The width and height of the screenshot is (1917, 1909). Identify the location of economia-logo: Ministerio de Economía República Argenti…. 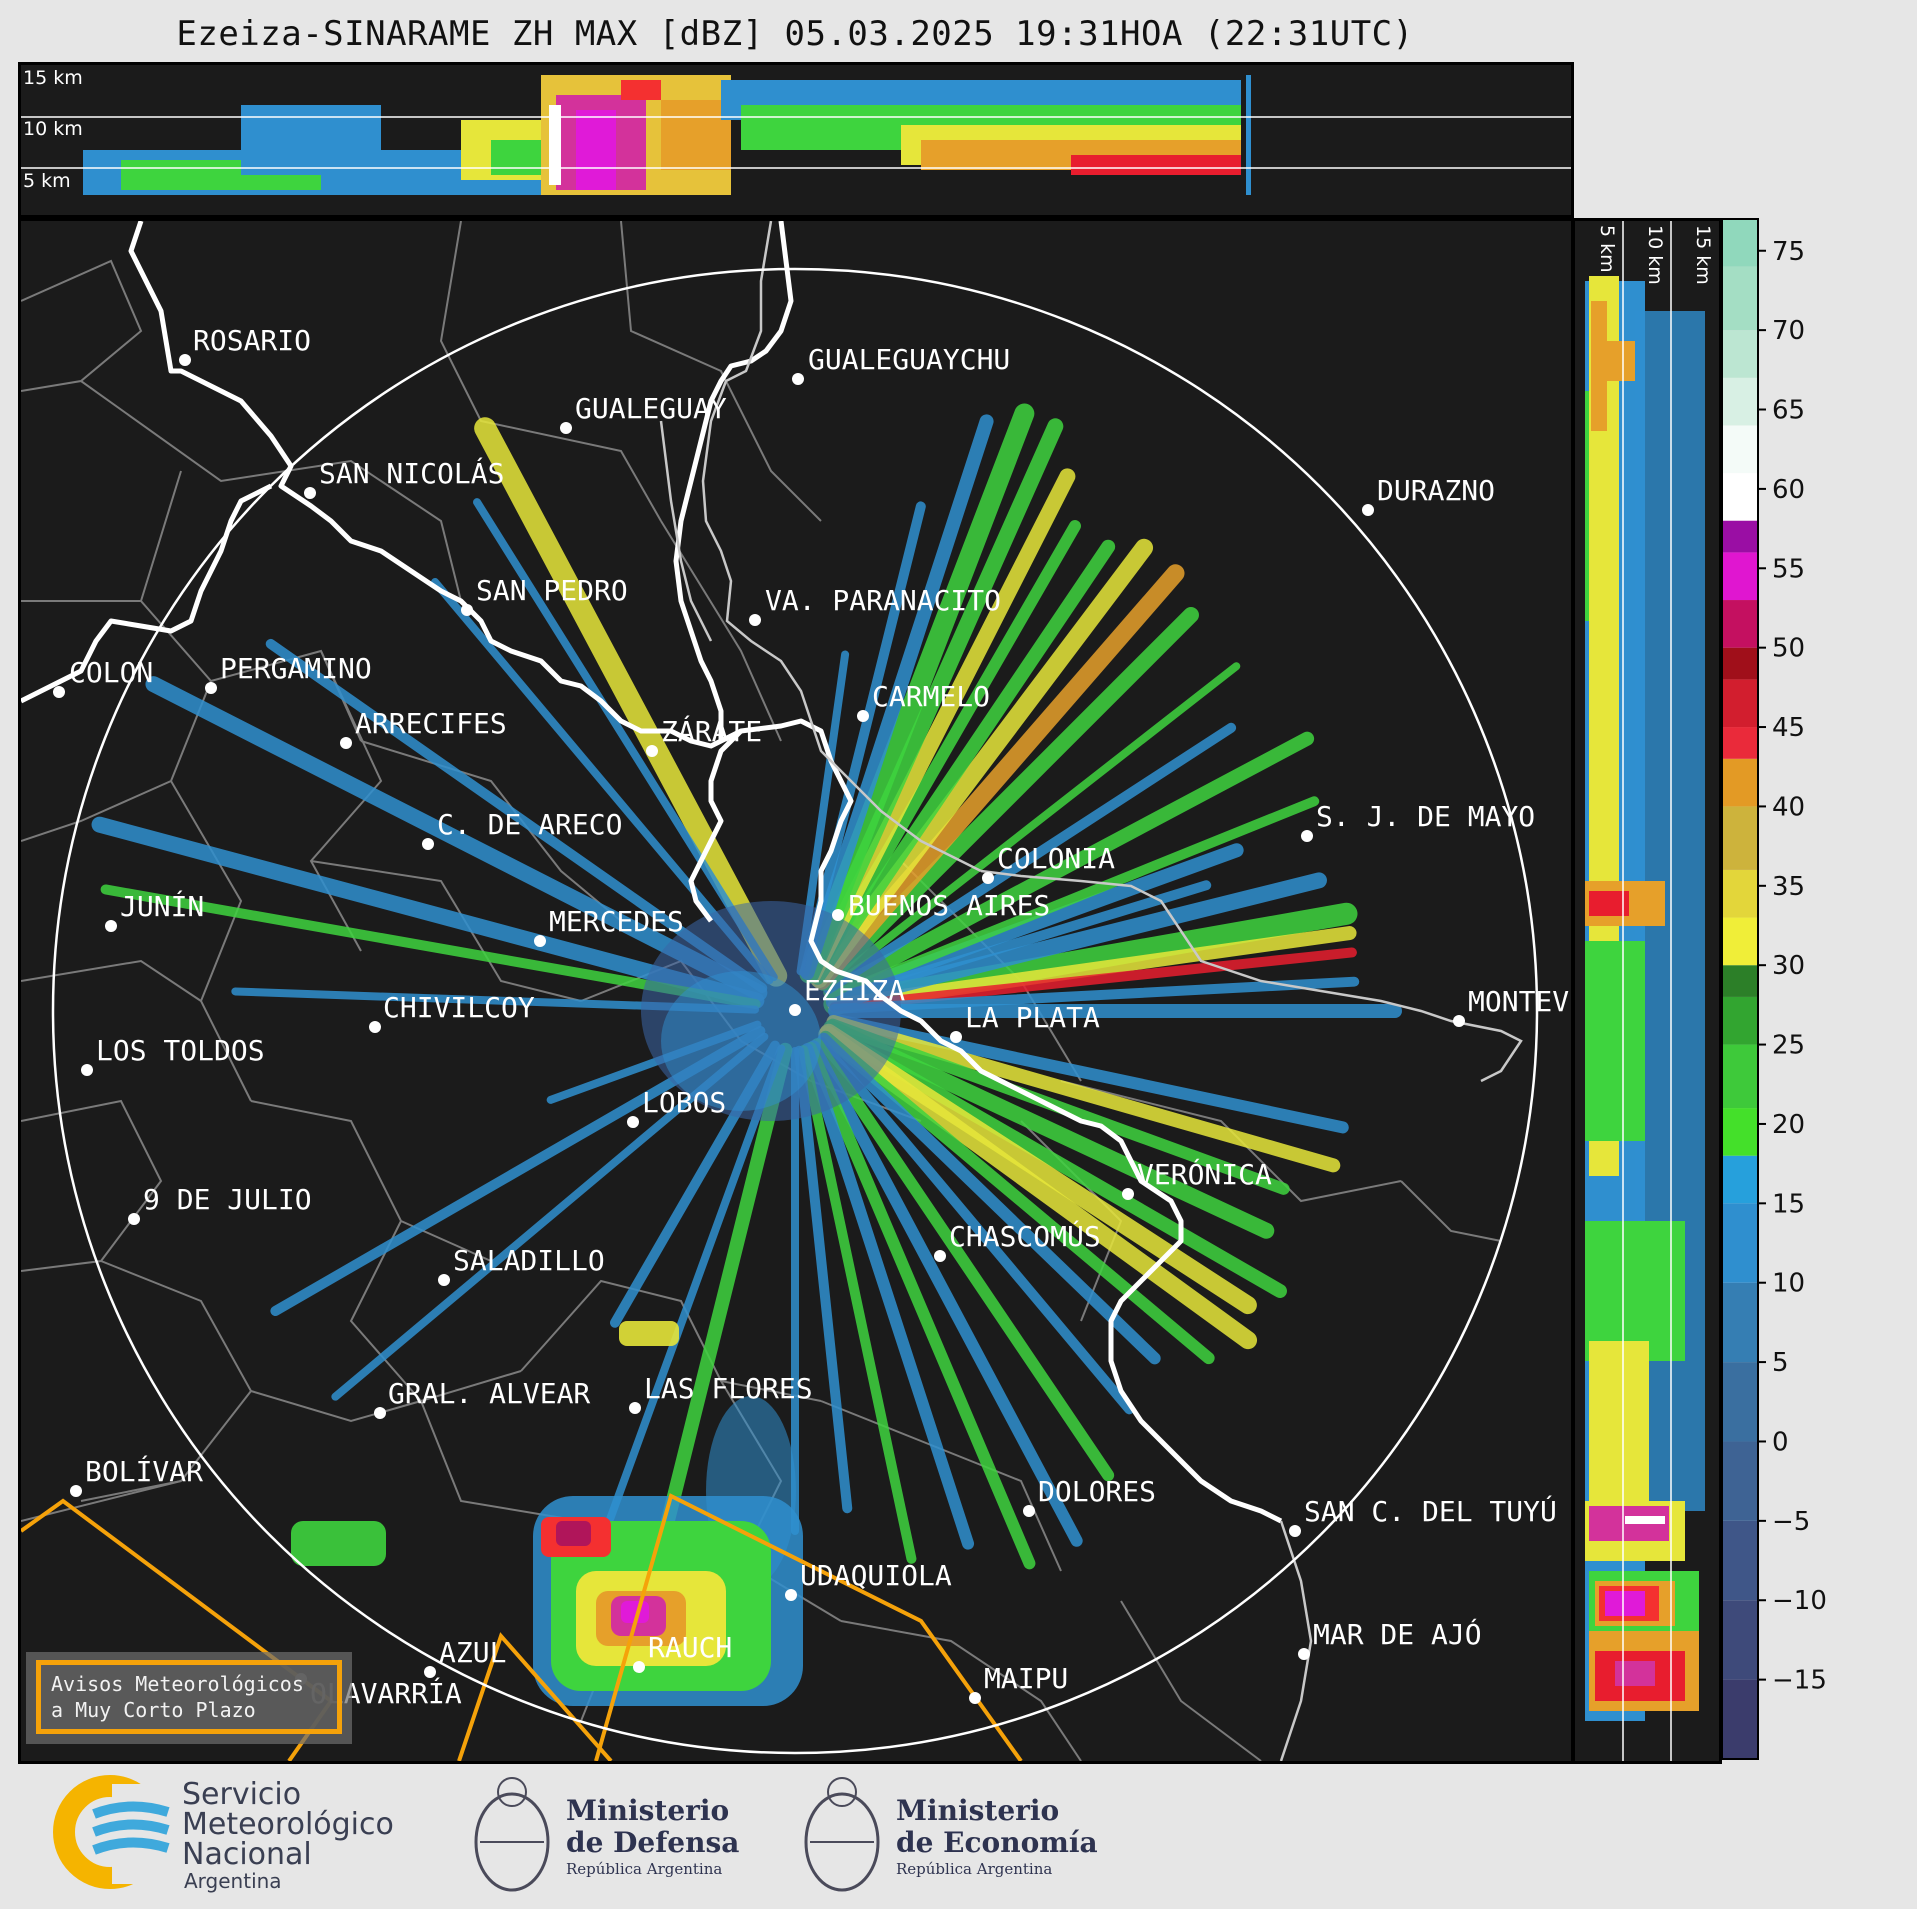
(951, 1834).